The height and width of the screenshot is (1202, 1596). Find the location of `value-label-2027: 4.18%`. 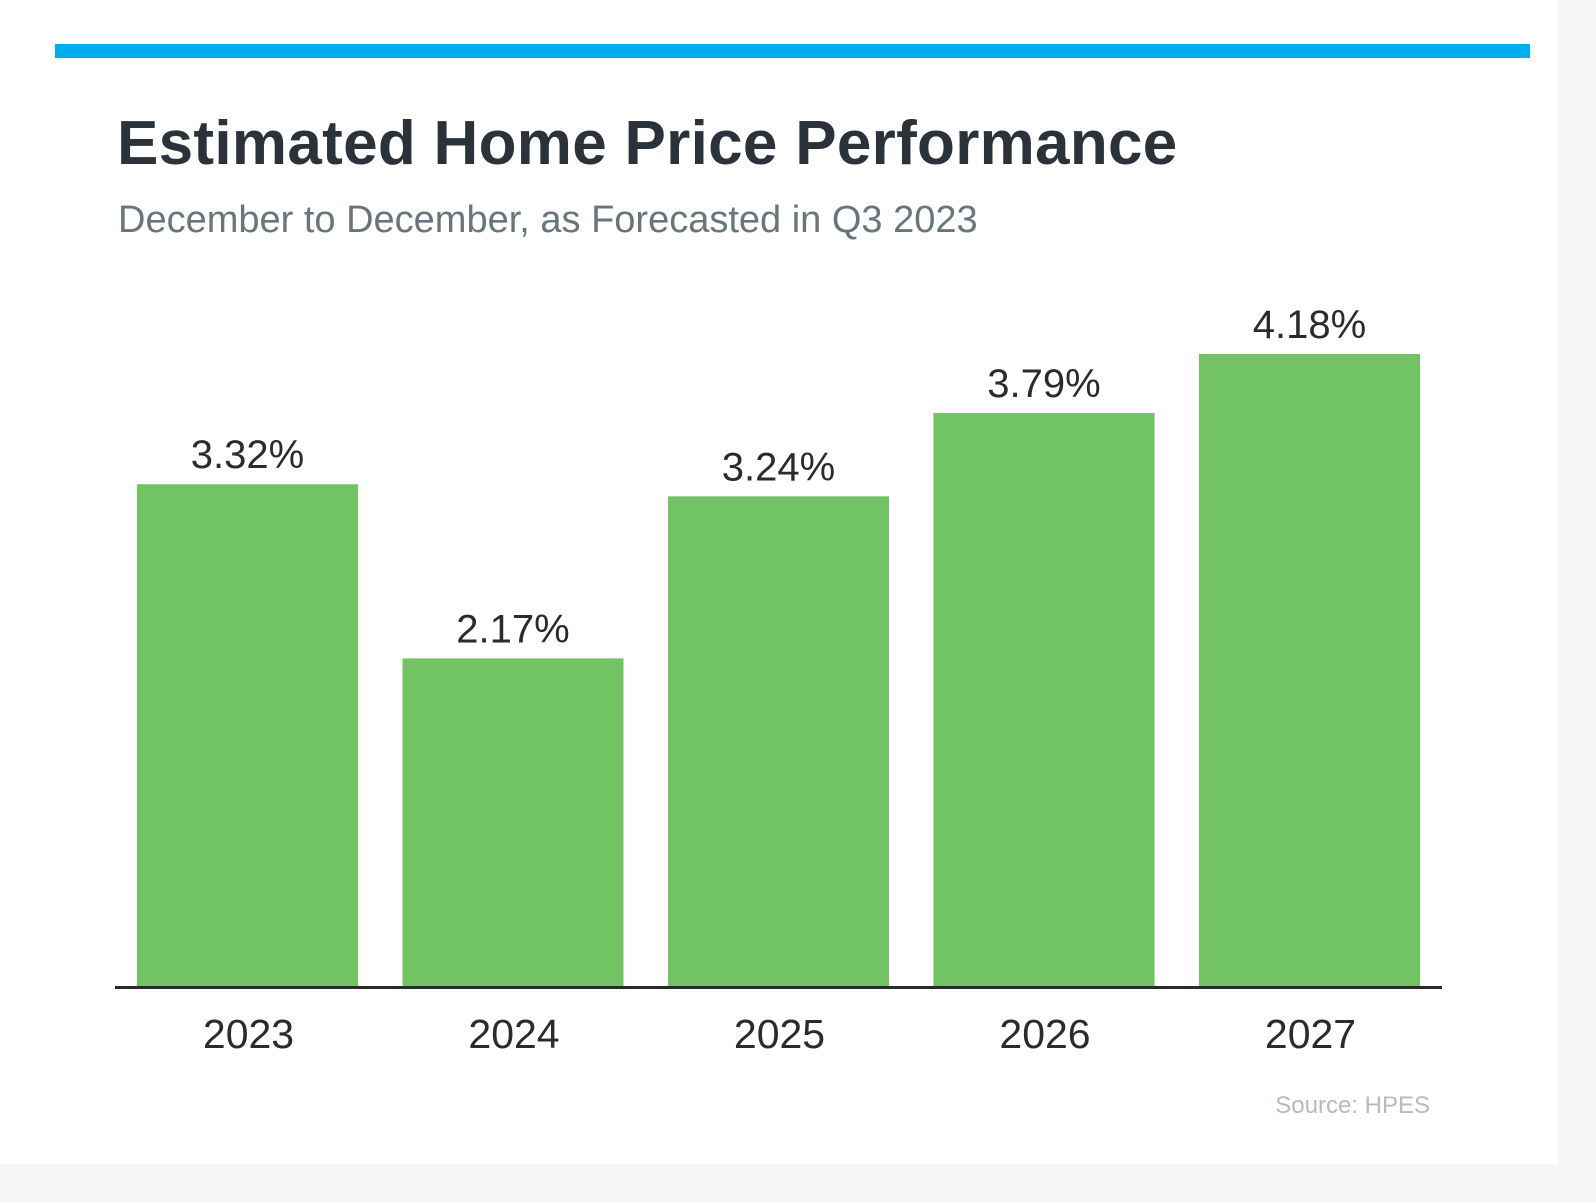

value-label-2027: 4.18% is located at coordinates (1309, 325).